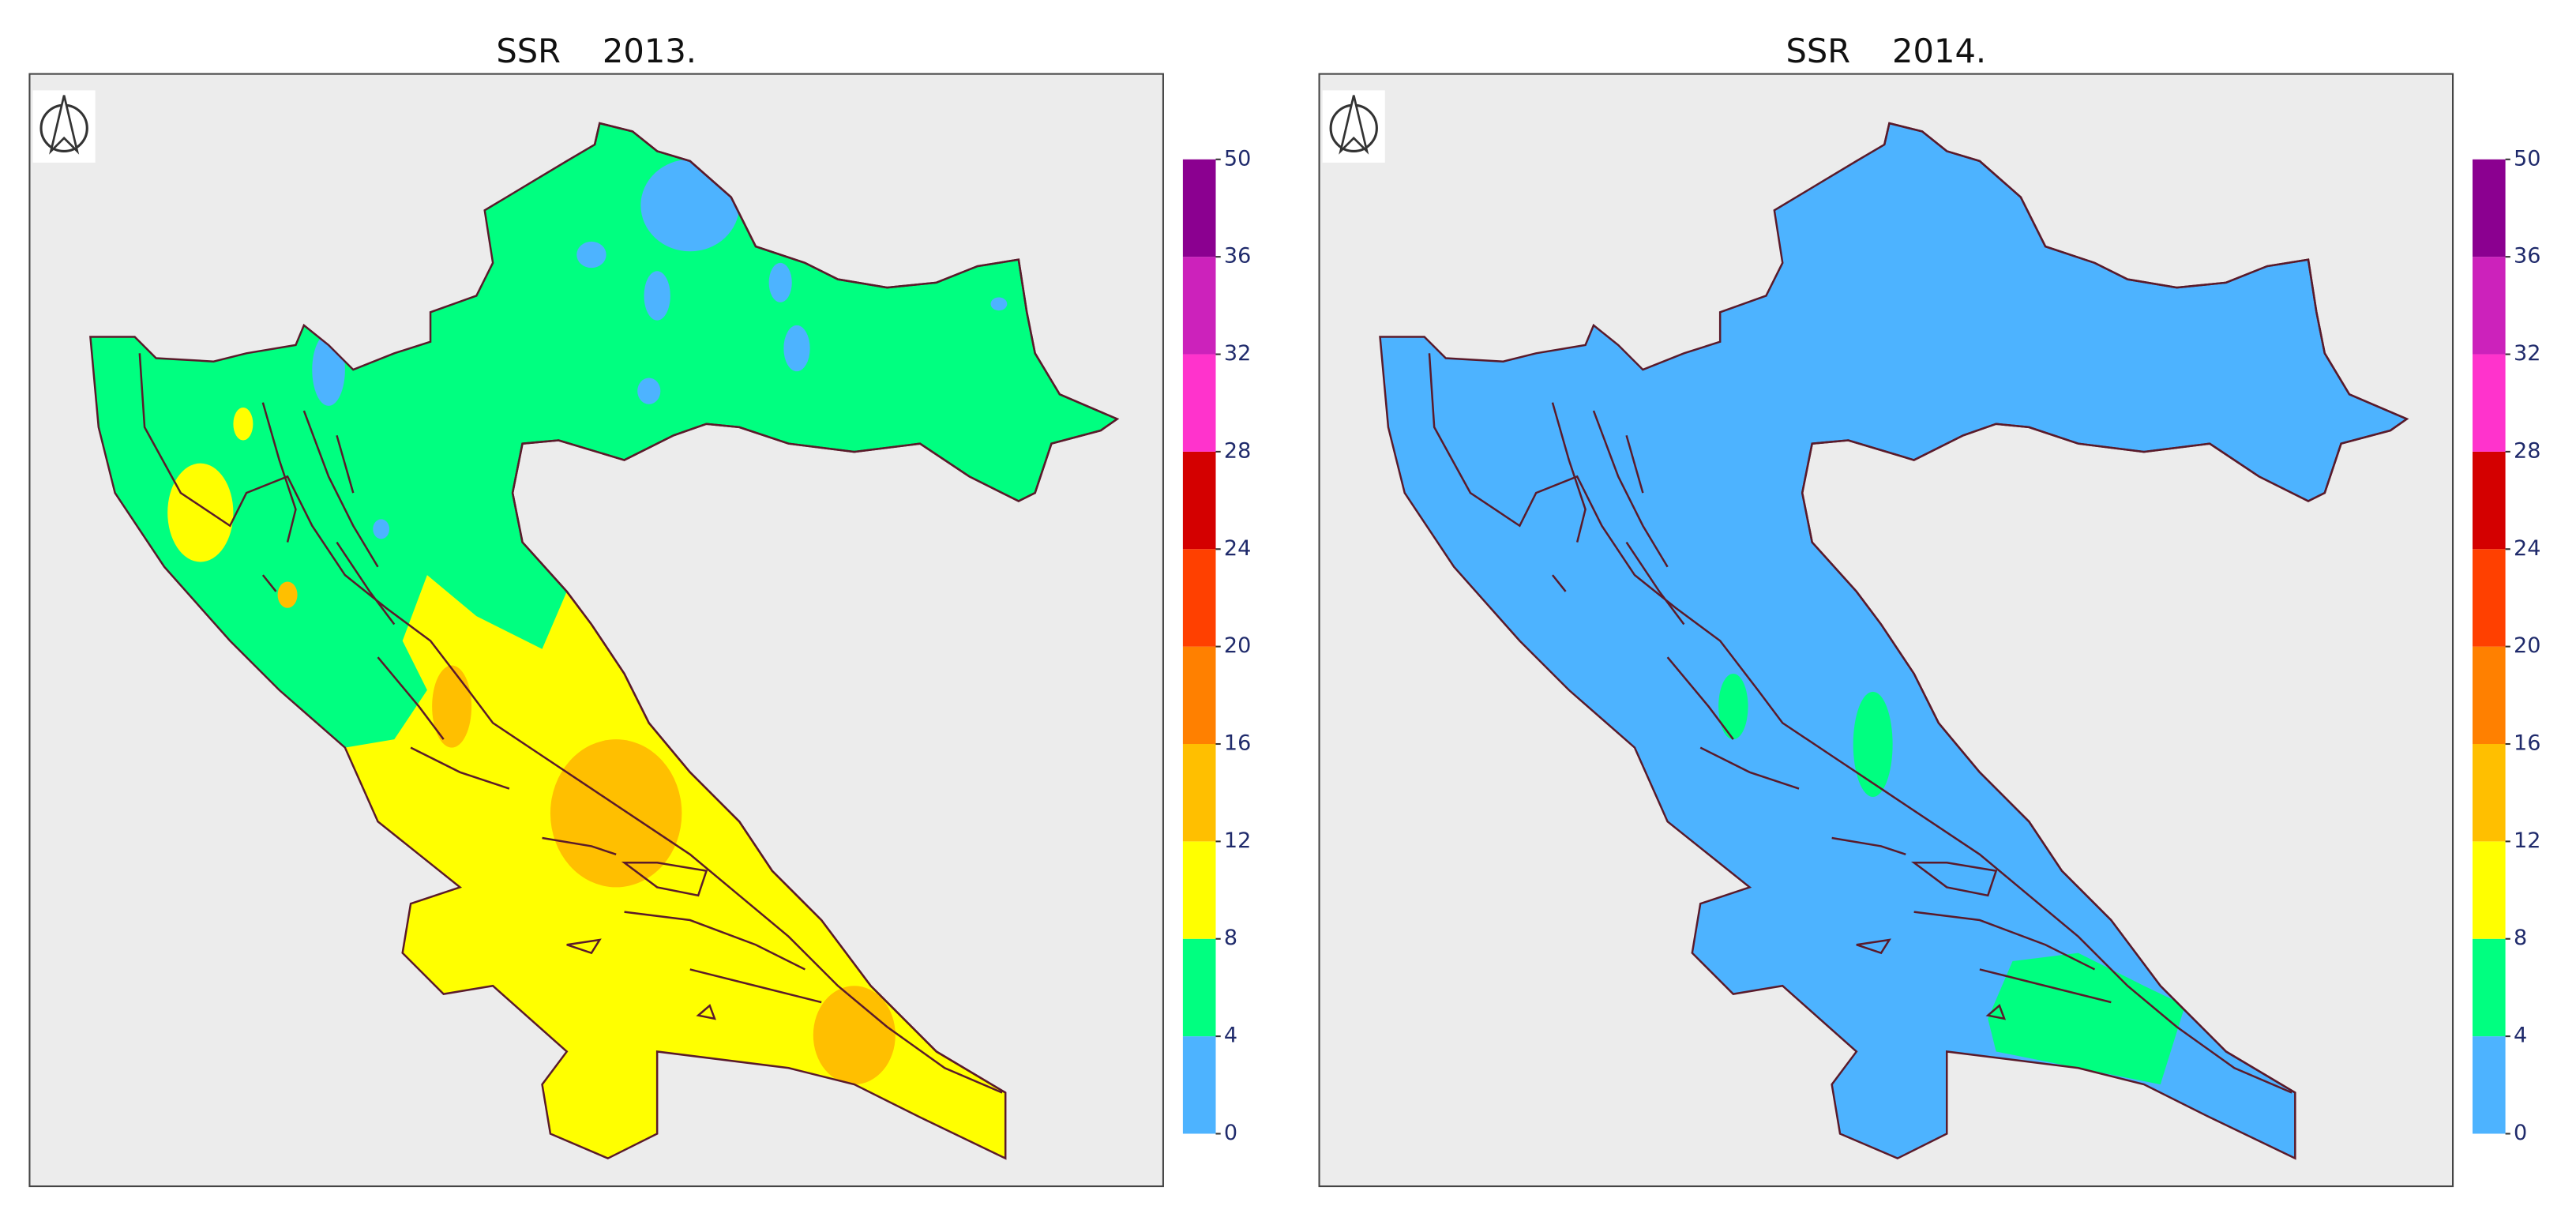 The width and height of the screenshot is (2576, 1221). What do you see at coordinates (1951, 879) in the screenshot?
I see `value-regions` at bounding box center [1951, 879].